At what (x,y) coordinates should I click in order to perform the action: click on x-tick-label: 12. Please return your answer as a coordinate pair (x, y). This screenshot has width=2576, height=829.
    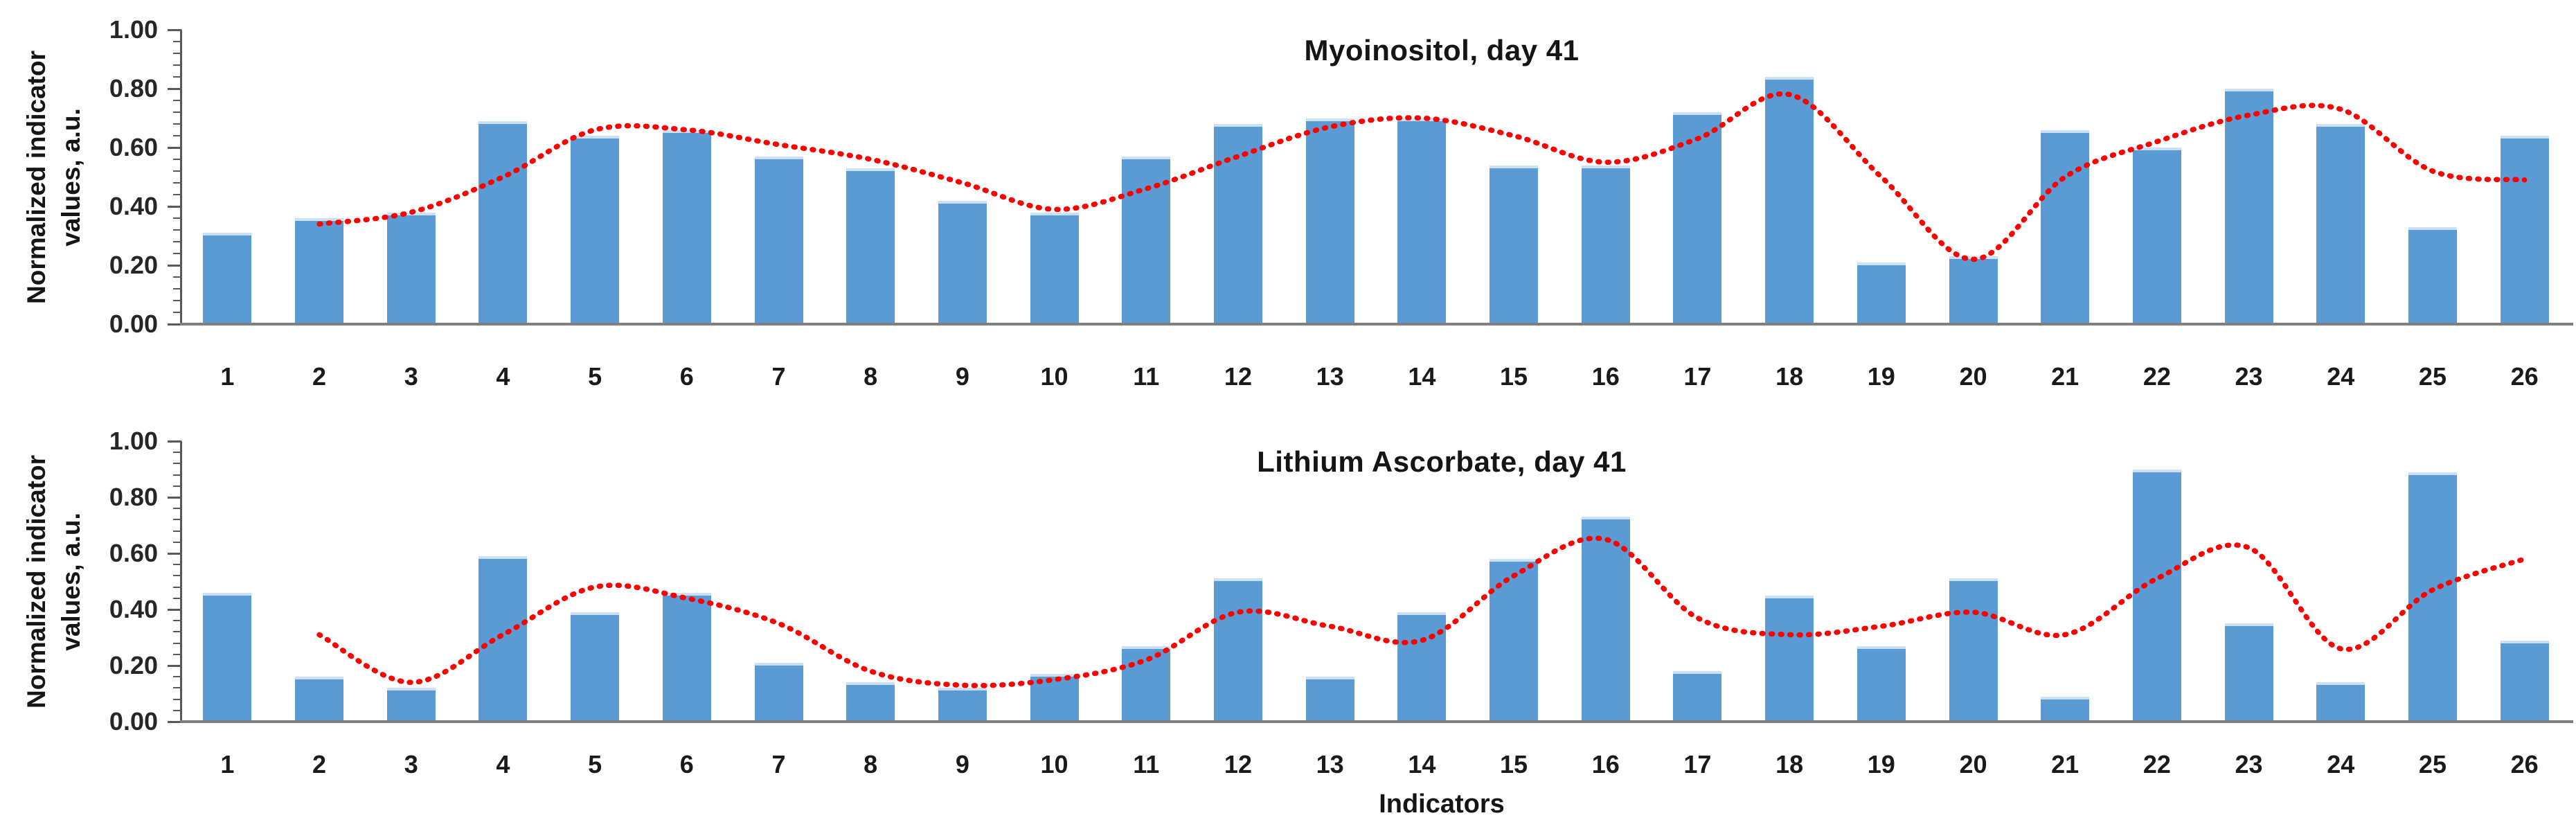
    Looking at the image, I should click on (1238, 376).